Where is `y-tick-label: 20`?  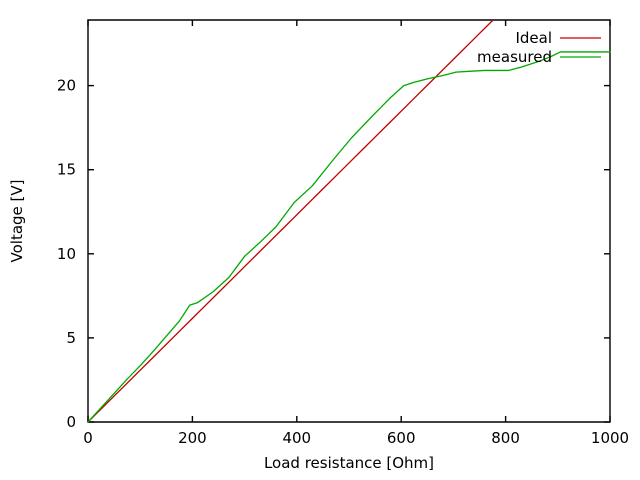 y-tick-label: 20 is located at coordinates (66, 86).